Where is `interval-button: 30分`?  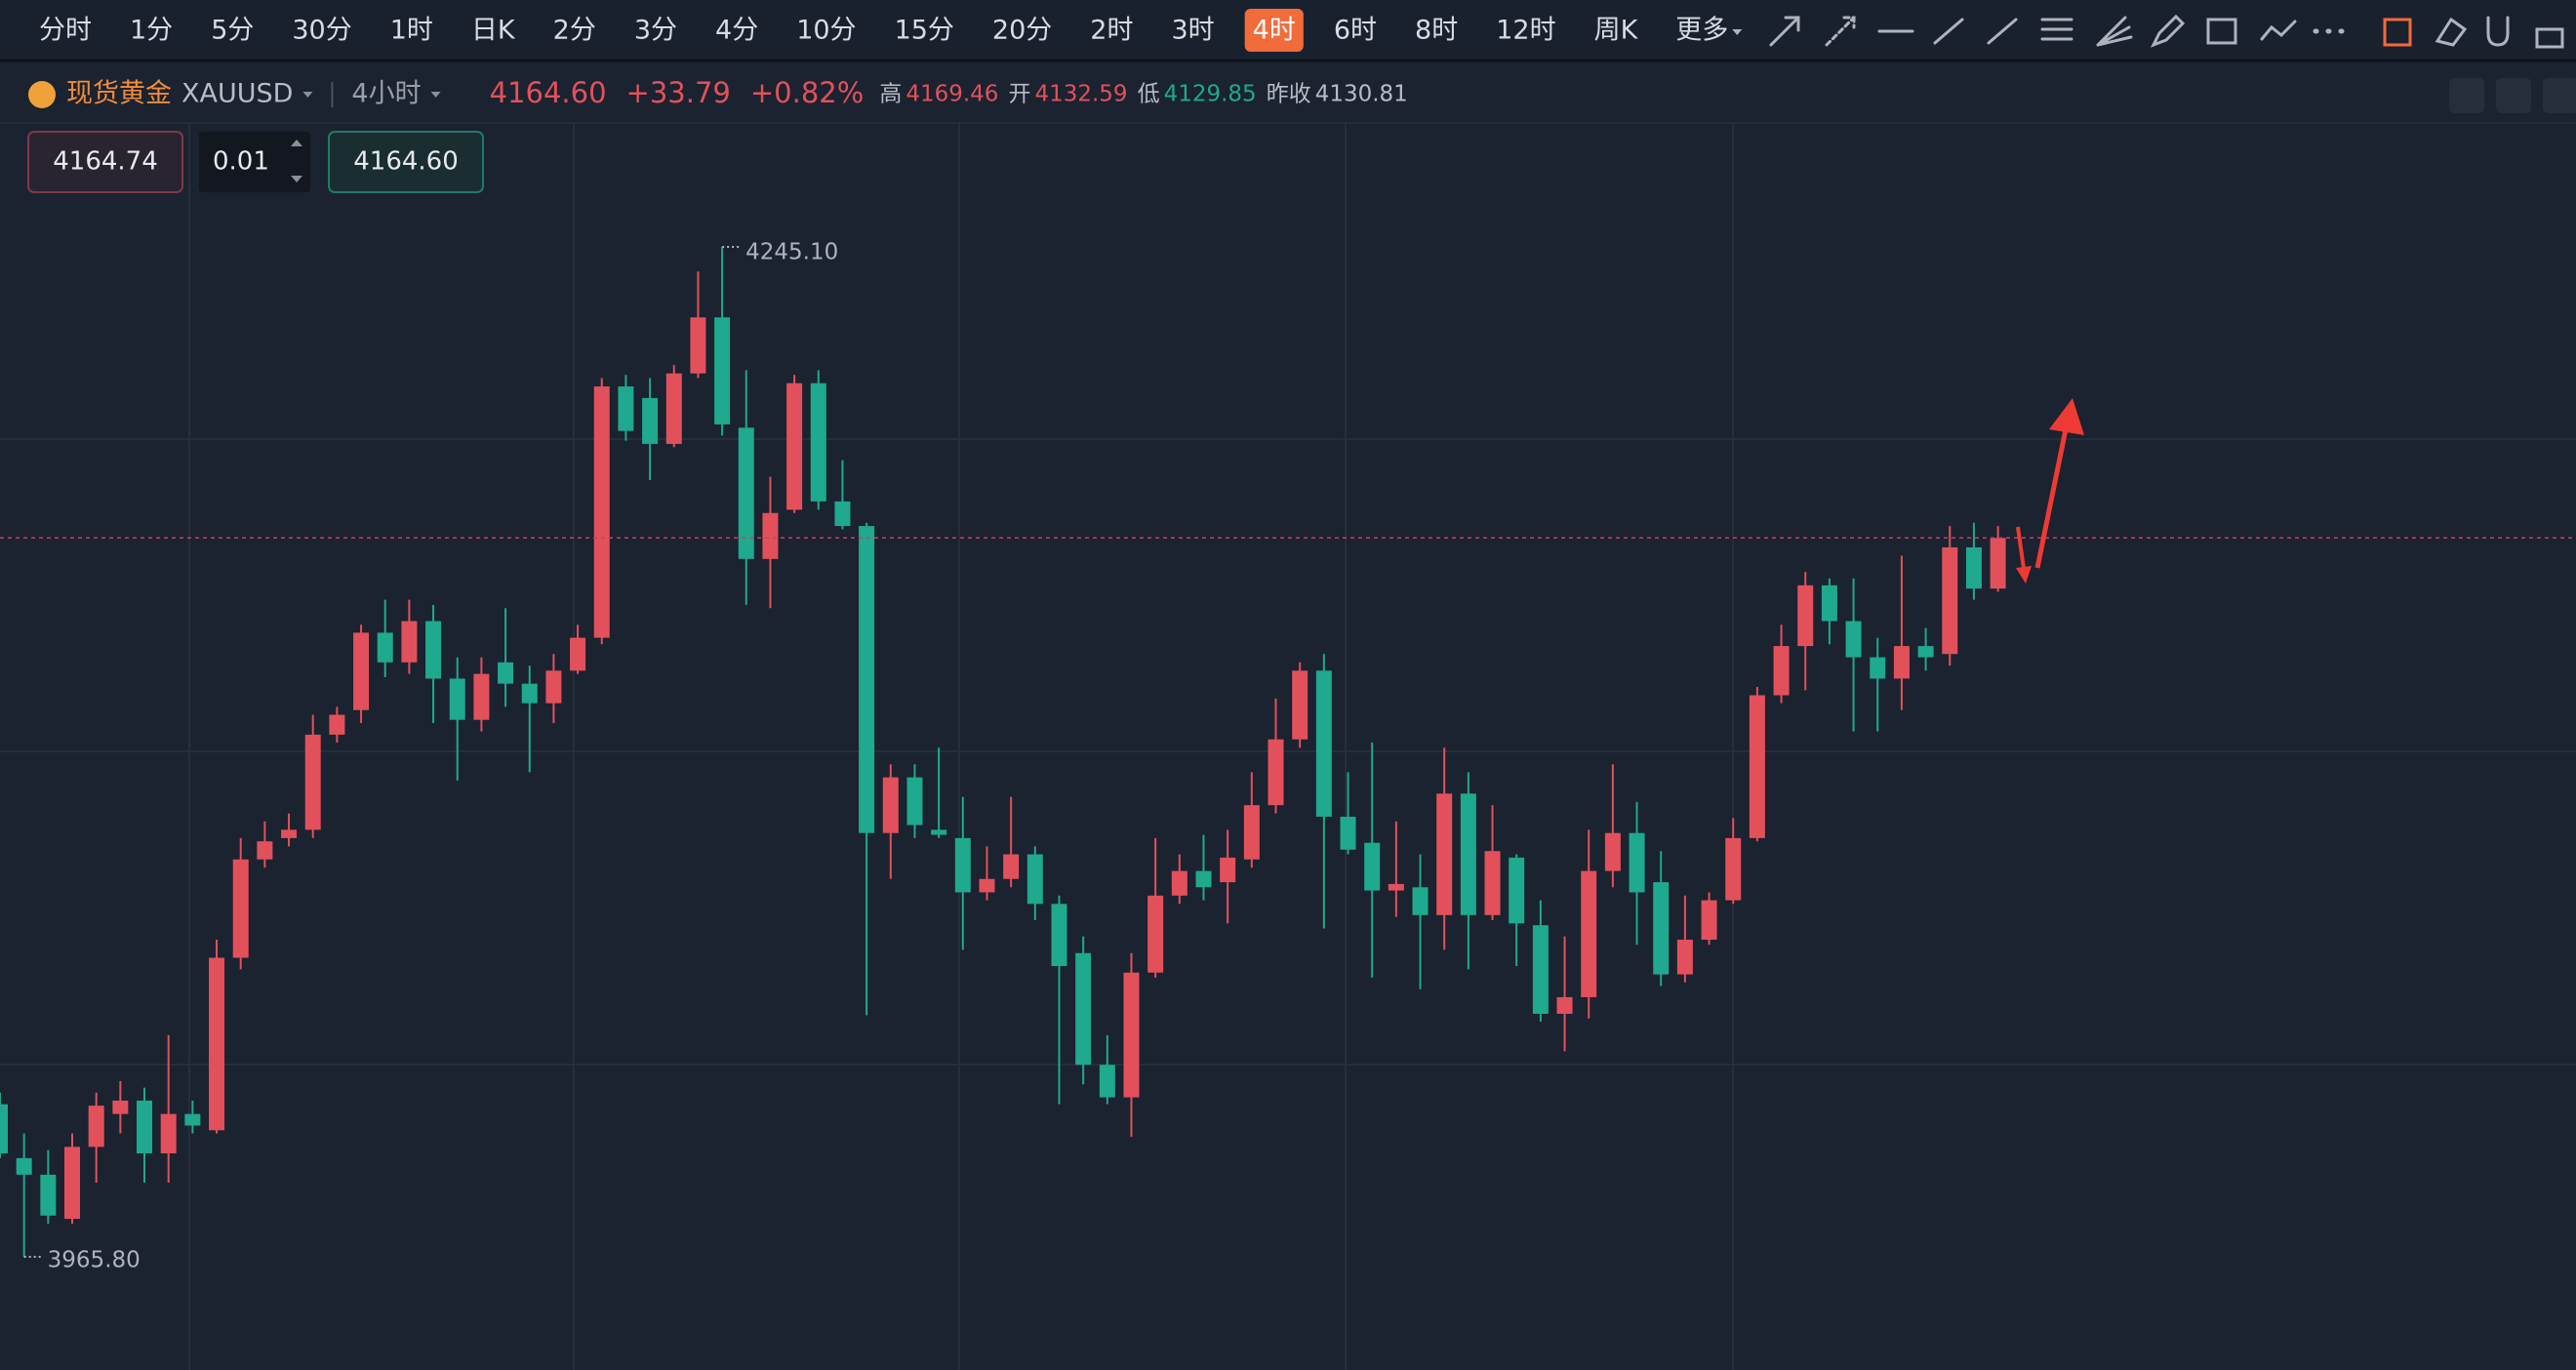
interval-button: 30分 is located at coordinates (321, 31).